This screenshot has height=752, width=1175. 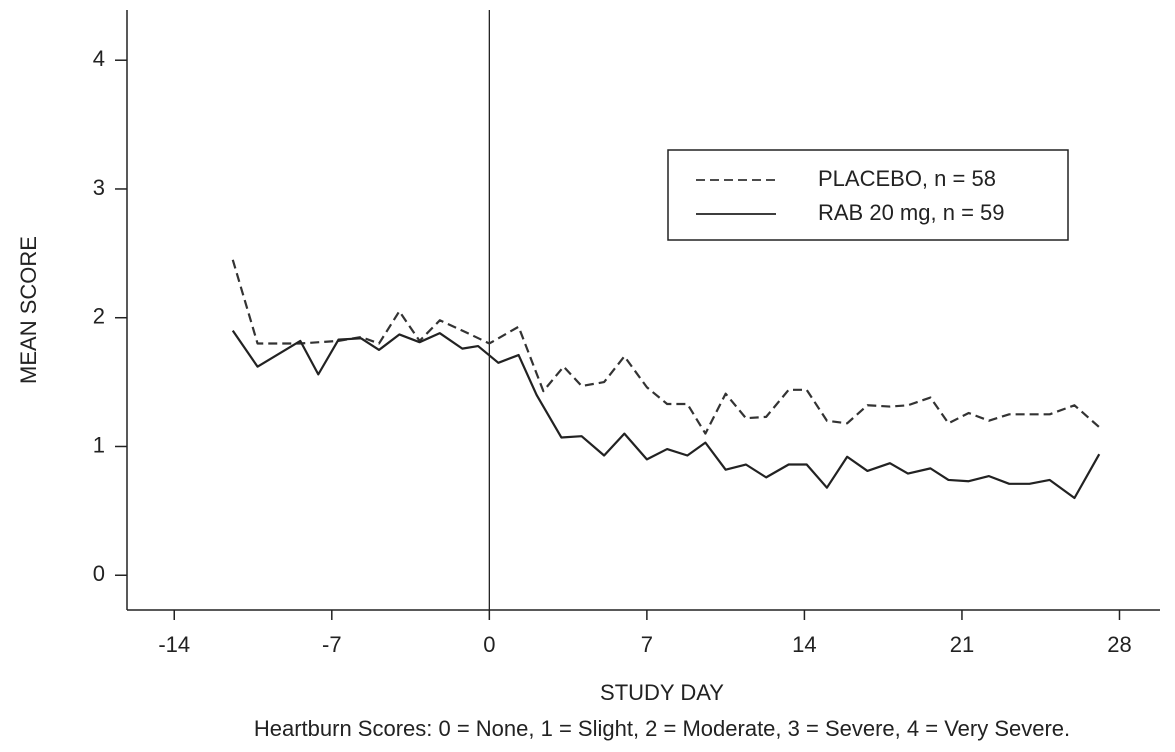 I want to click on y-axis-label: MEAN SCORE, so click(x=28, y=310).